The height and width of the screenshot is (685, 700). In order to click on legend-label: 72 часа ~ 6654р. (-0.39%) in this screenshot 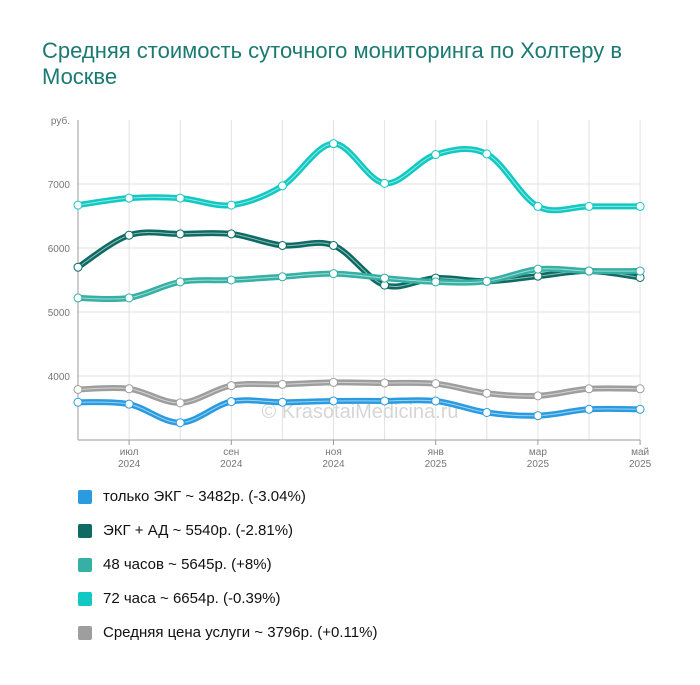, I will do `click(192, 598)`.